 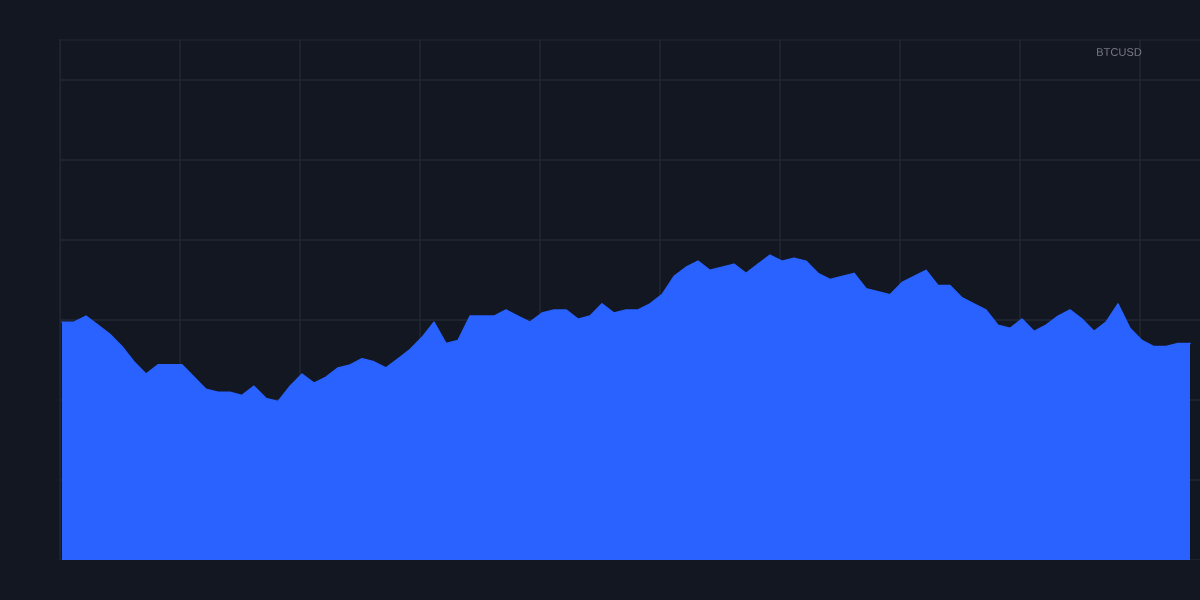 I want to click on text: BTCUSD, so click(x=1119, y=52).